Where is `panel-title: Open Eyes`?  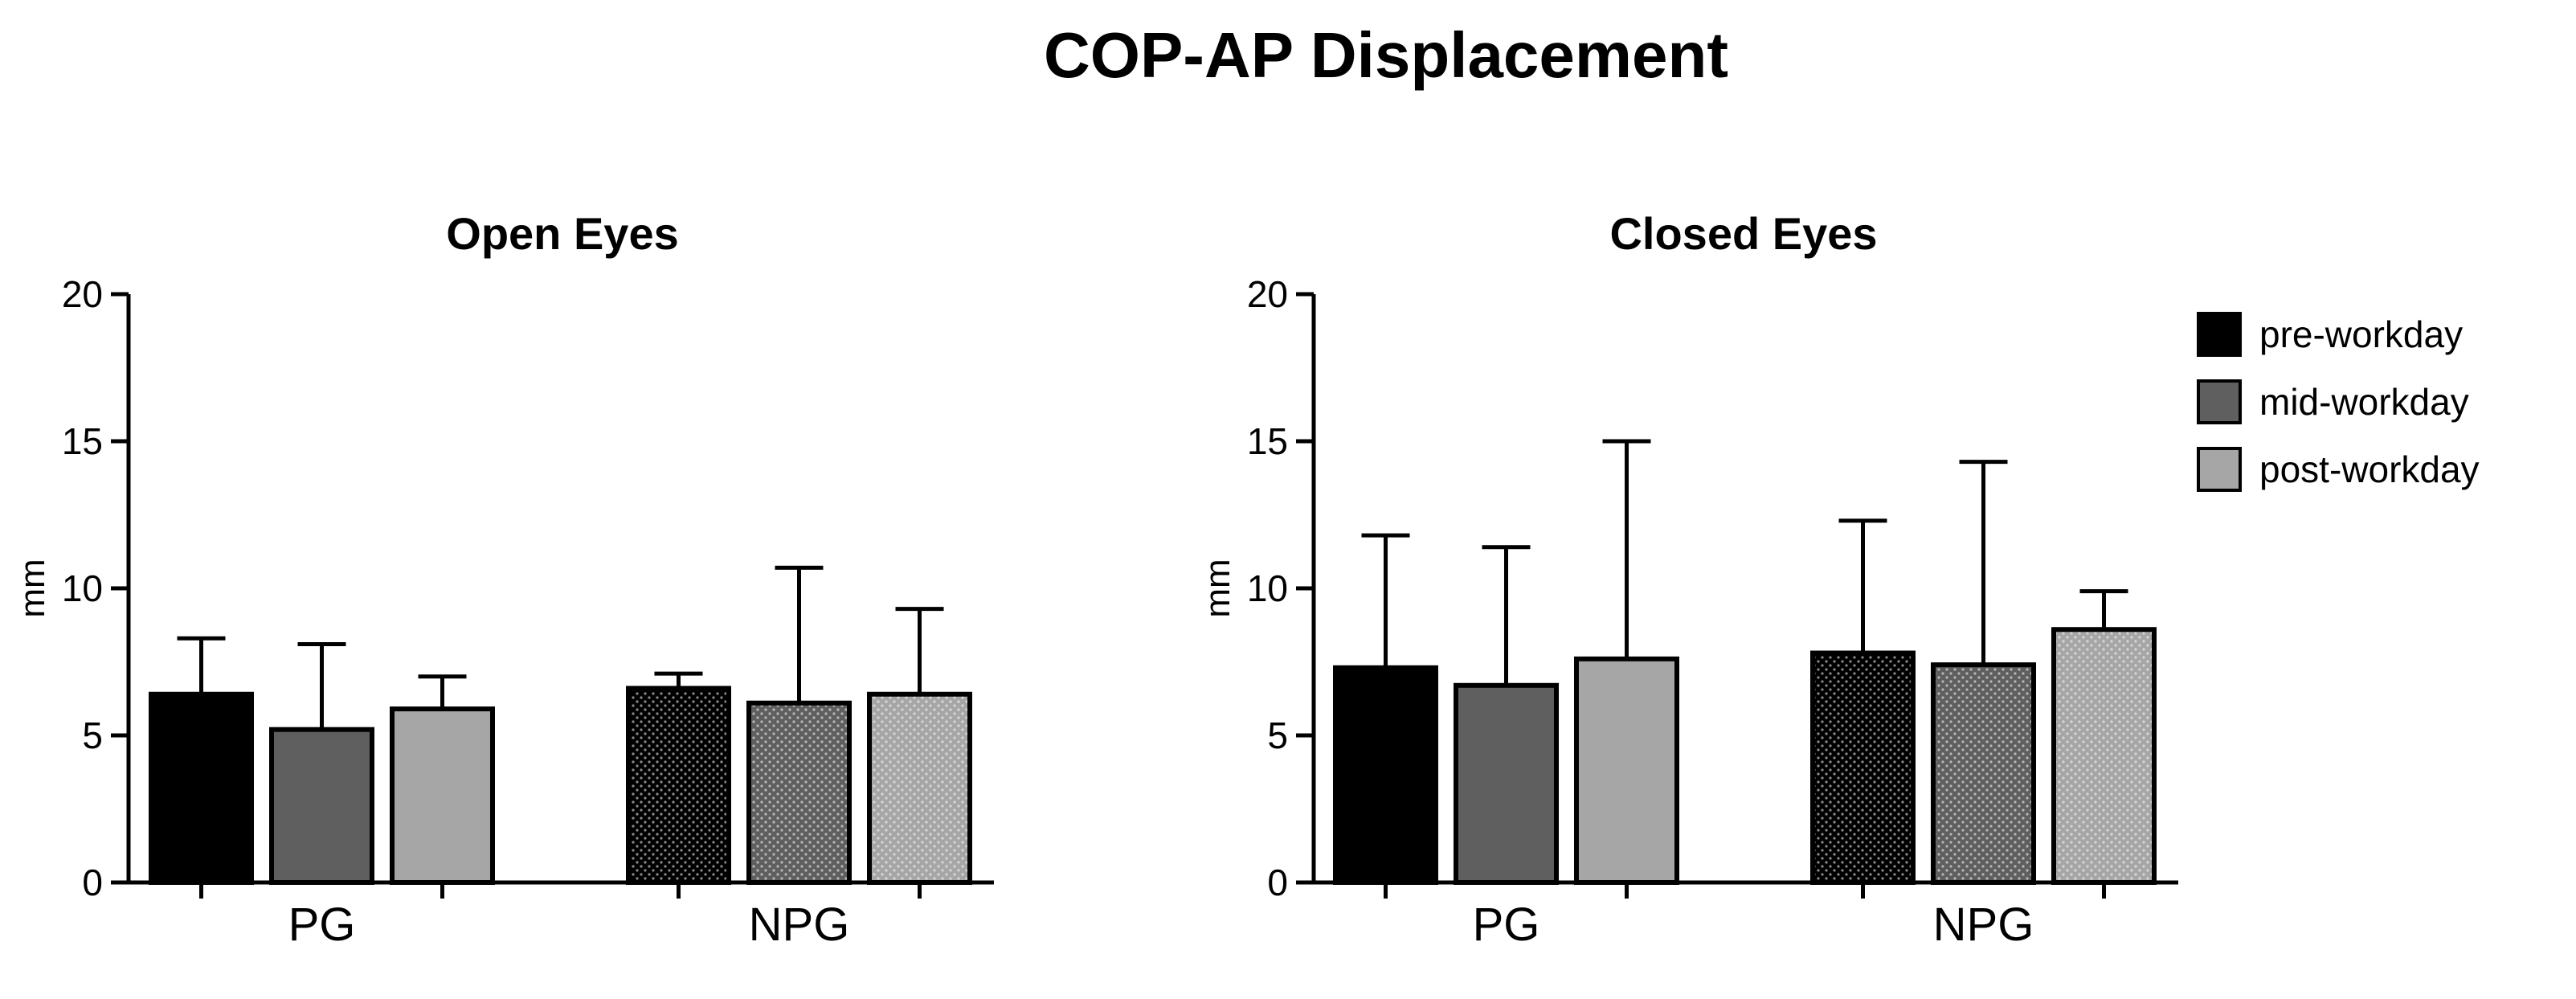
panel-title: Open Eyes is located at coordinates (562, 233).